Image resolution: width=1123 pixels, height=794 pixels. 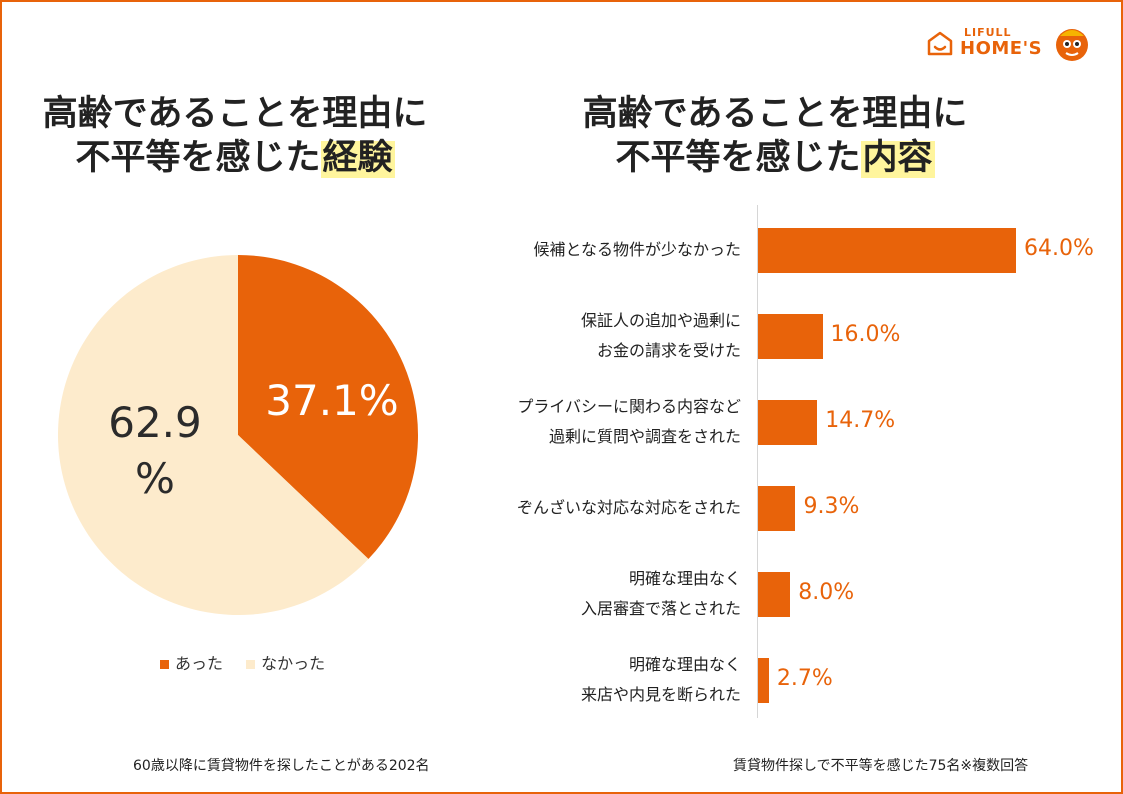 What do you see at coordinates (826, 592) in the screenshot?
I see `bar-value-label: 8.0%` at bounding box center [826, 592].